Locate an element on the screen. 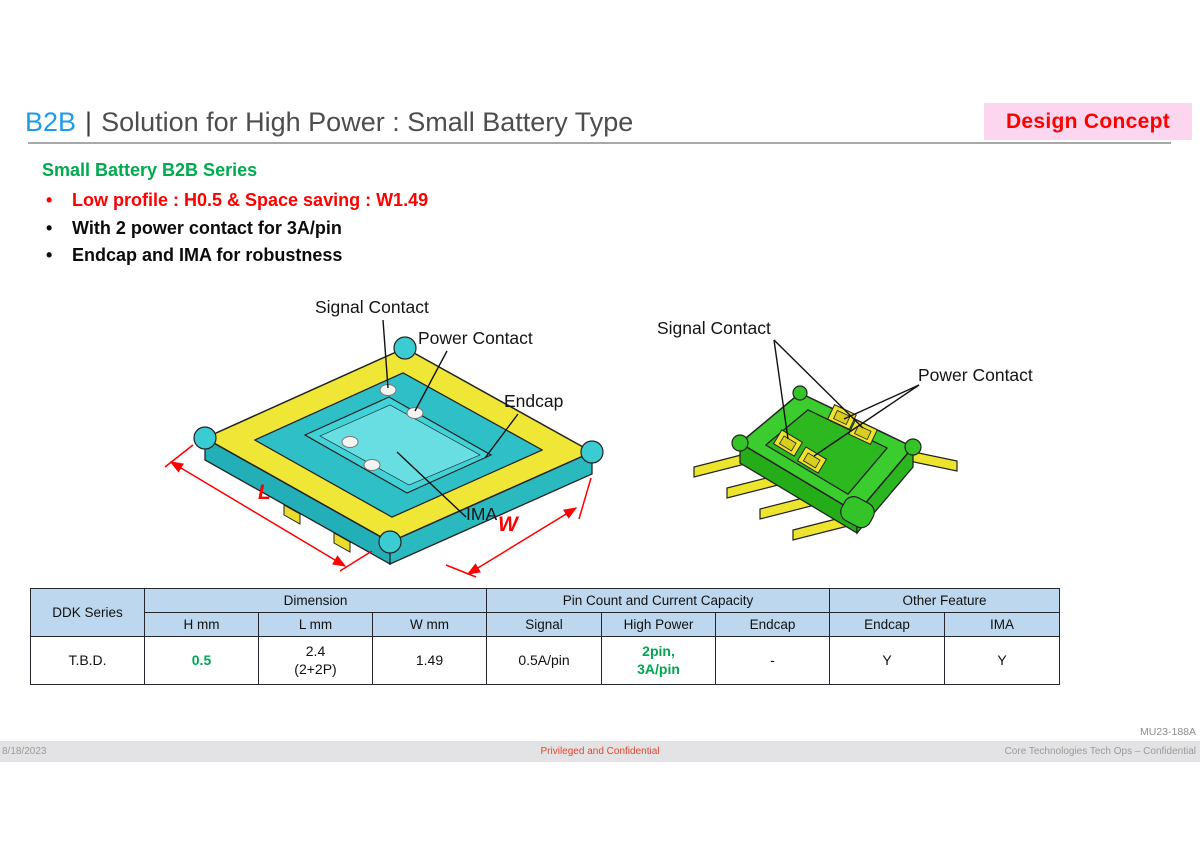 Image resolution: width=1200 pixels, height=848 pixels. col-header-ima: IMA is located at coordinates (1002, 624).